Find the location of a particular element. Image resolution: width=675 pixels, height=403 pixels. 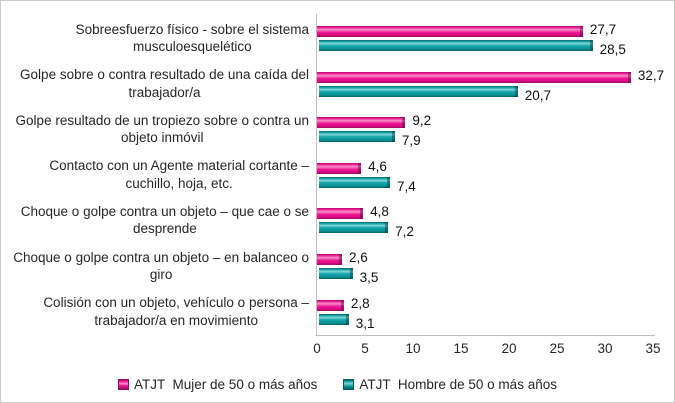

legend-label-hombre: ATJT Hombre de 50 o más años is located at coordinates (458, 384).